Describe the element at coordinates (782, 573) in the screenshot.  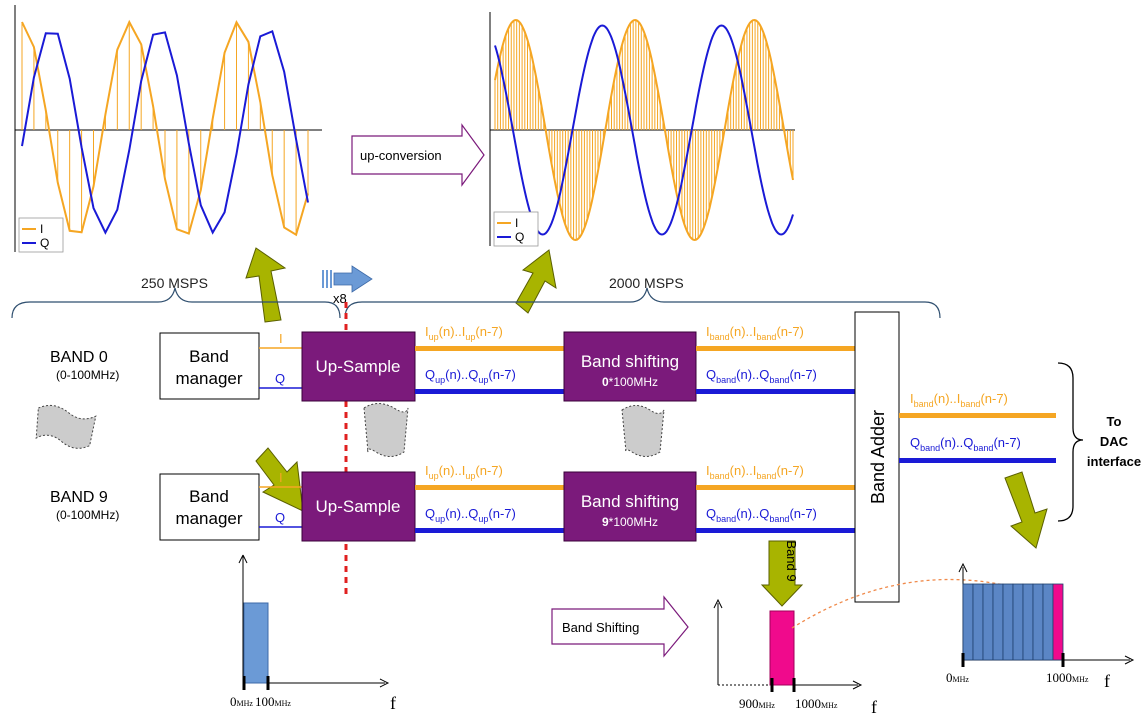
I see `band9-arrow: Band 9` at that location.